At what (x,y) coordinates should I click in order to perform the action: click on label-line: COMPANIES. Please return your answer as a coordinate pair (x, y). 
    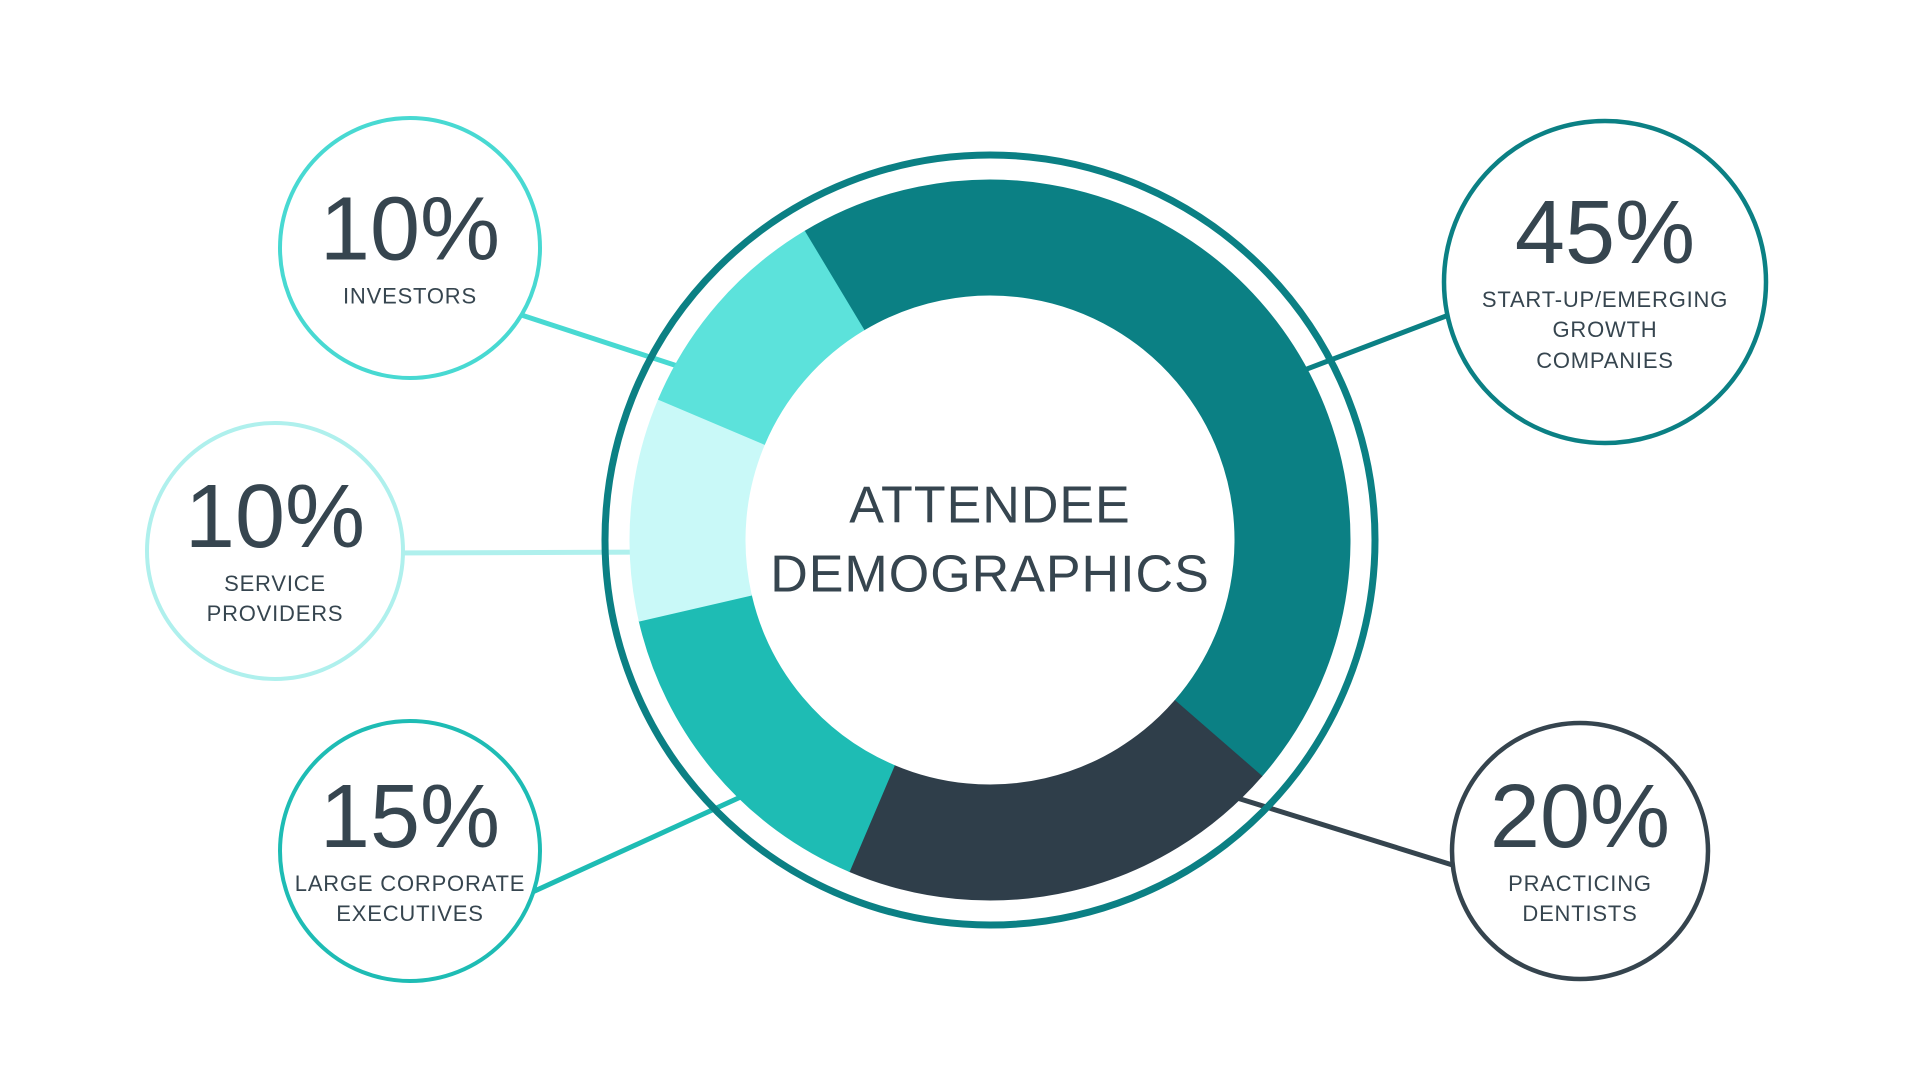
    Looking at the image, I should click on (1605, 360).